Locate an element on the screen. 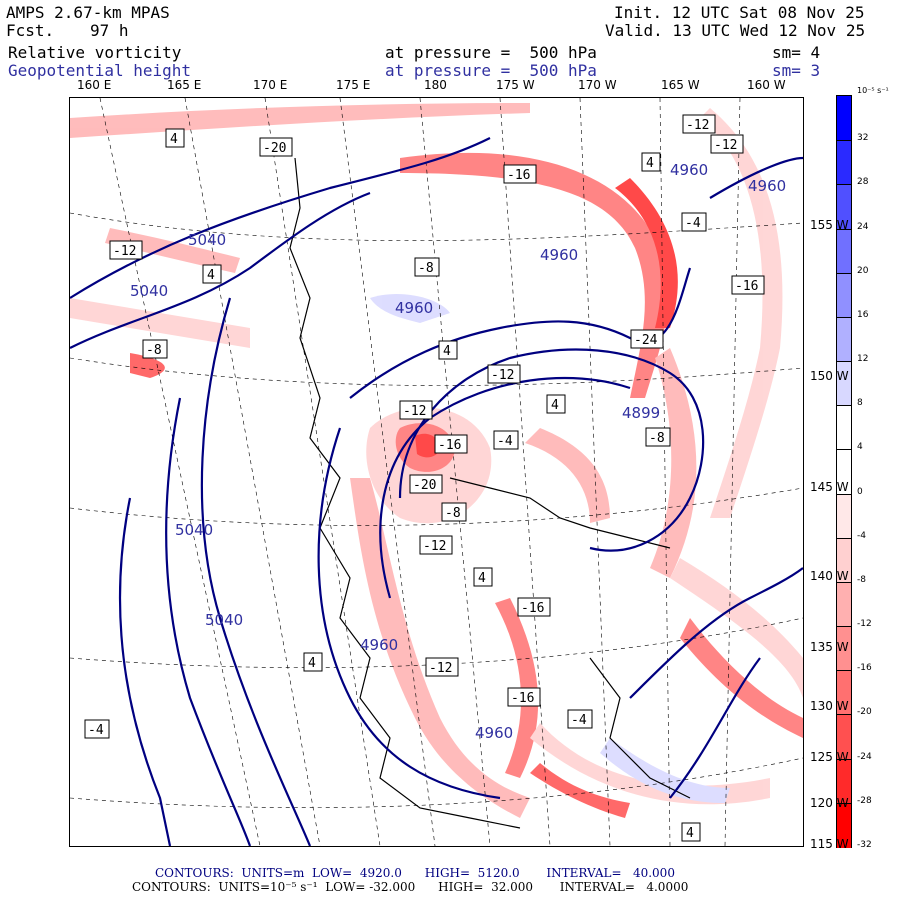  field2-name: Geopotential height is located at coordinates (100, 70).